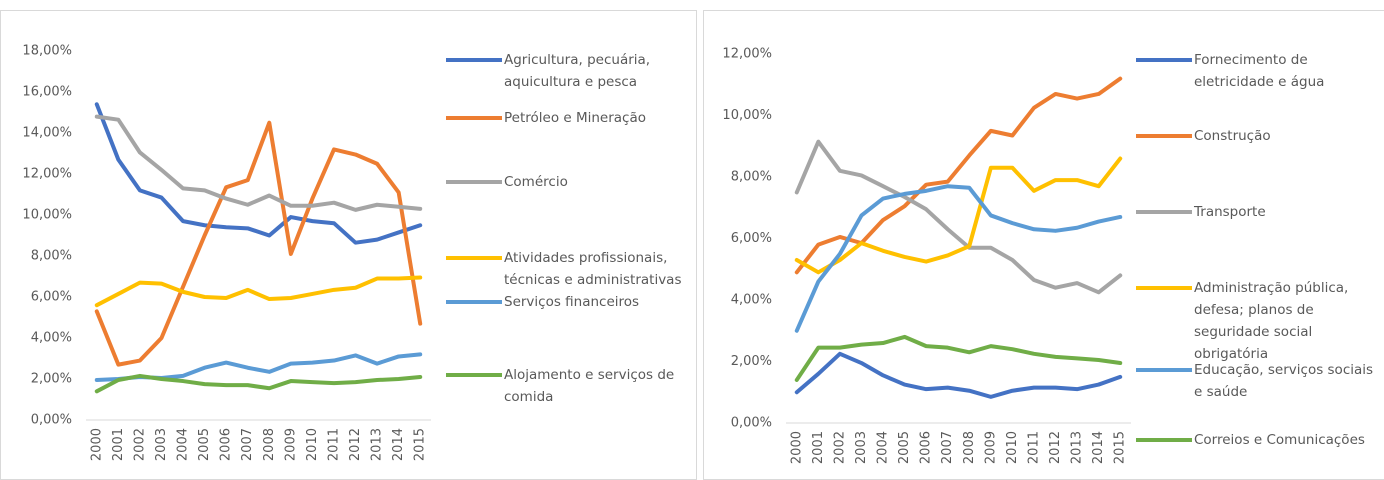 This screenshot has width=1384, height=480. I want to click on legend-item: Comércio, so click(572, 182).